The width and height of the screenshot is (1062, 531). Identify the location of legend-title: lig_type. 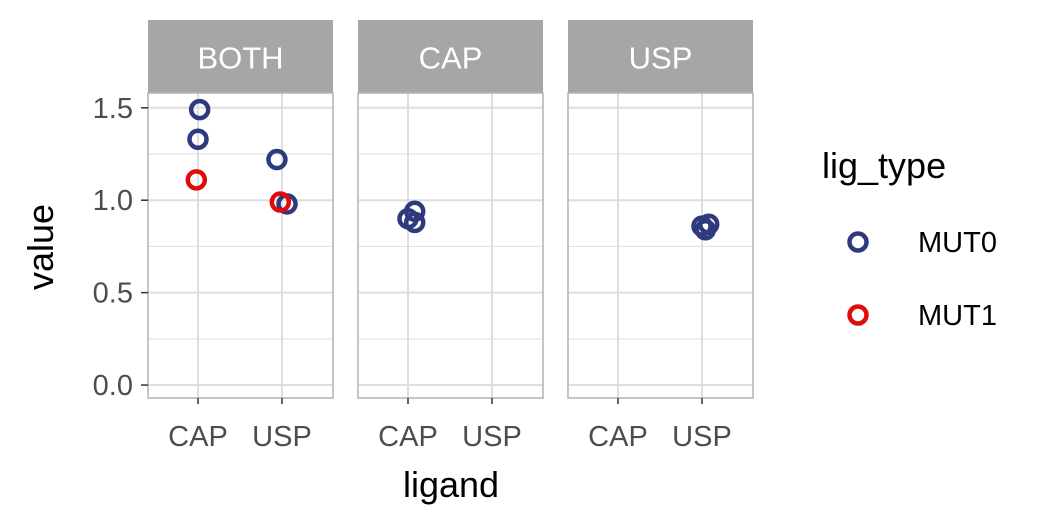
(884, 165).